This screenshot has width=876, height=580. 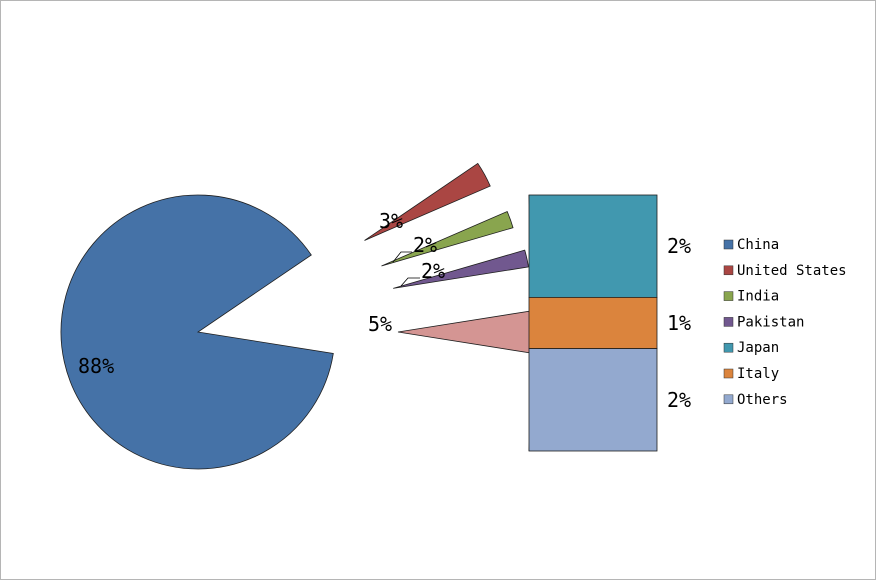 I want to click on leader-line-india, so click(x=402, y=257).